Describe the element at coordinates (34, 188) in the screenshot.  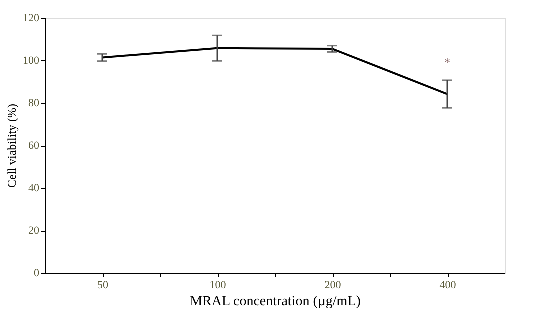
I see `y-tick-label: 40` at that location.